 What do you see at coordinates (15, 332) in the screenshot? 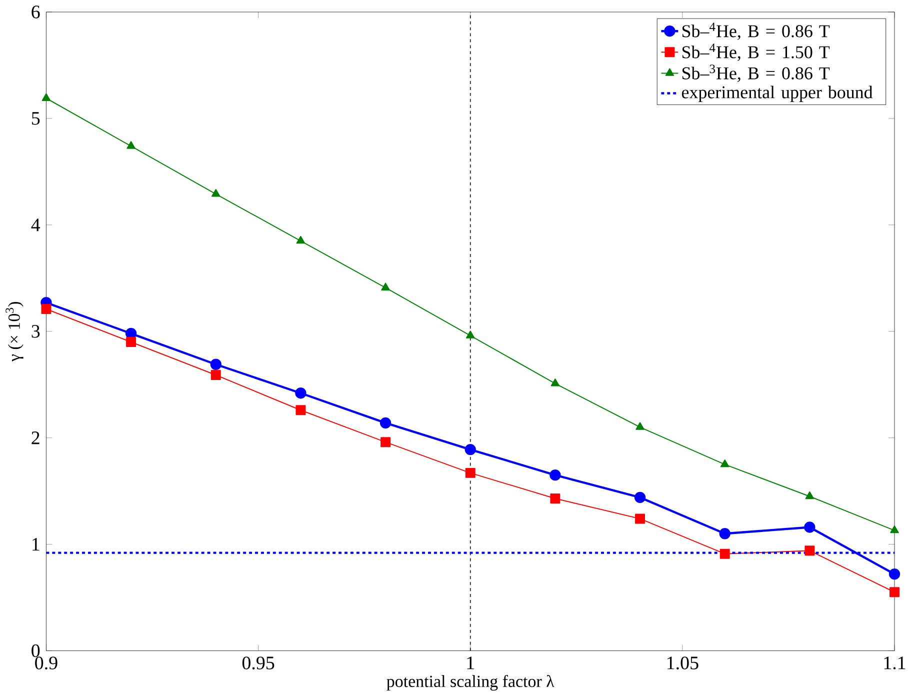
I see `y-axis-title: γ (× 10$^{3}$)` at bounding box center [15, 332].